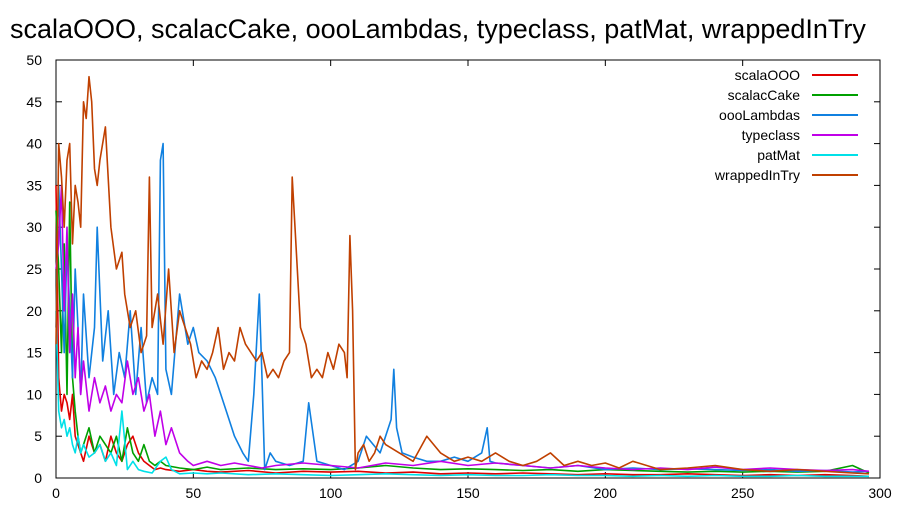 The width and height of the screenshot is (910, 520). Describe the element at coordinates (606, 493) in the screenshot. I see `x-tick-label: 200` at that location.